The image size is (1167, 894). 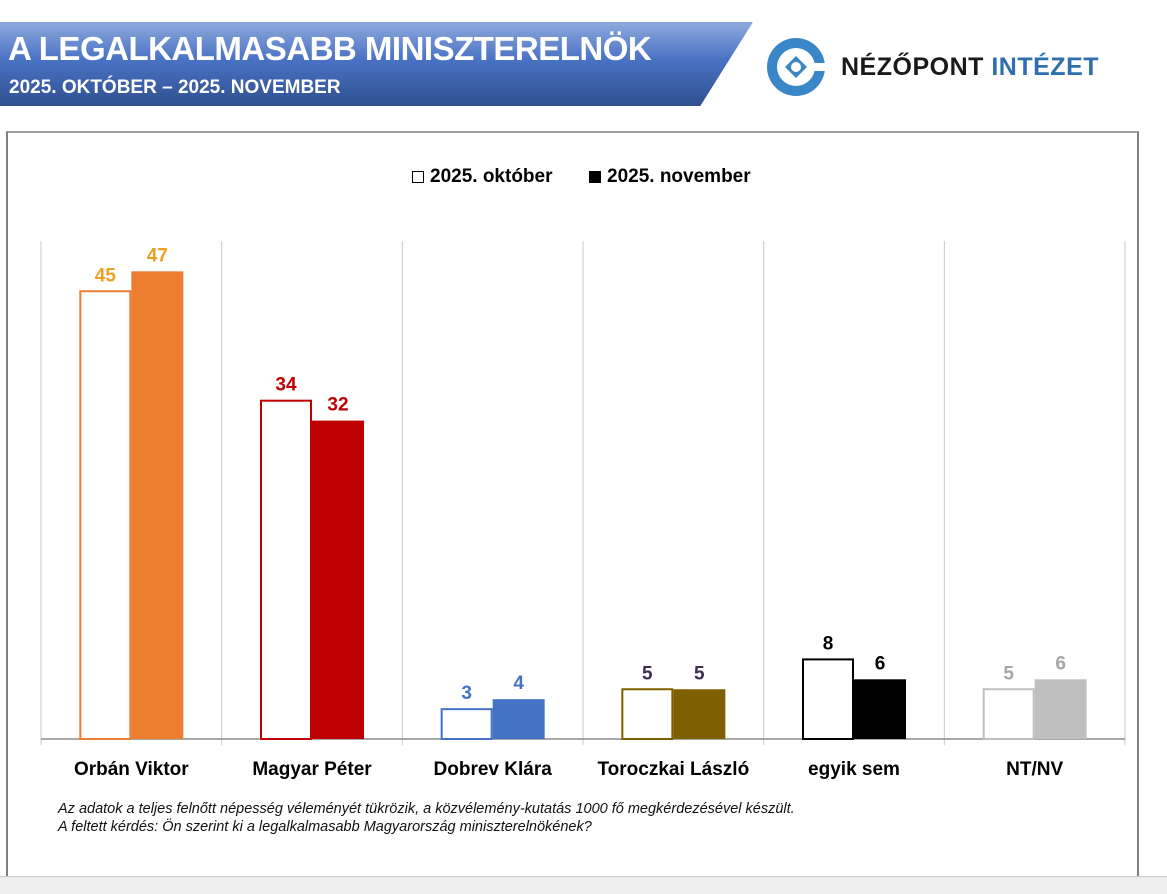 What do you see at coordinates (679, 176) in the screenshot?
I see `legend-label-november: 2025. november` at bounding box center [679, 176].